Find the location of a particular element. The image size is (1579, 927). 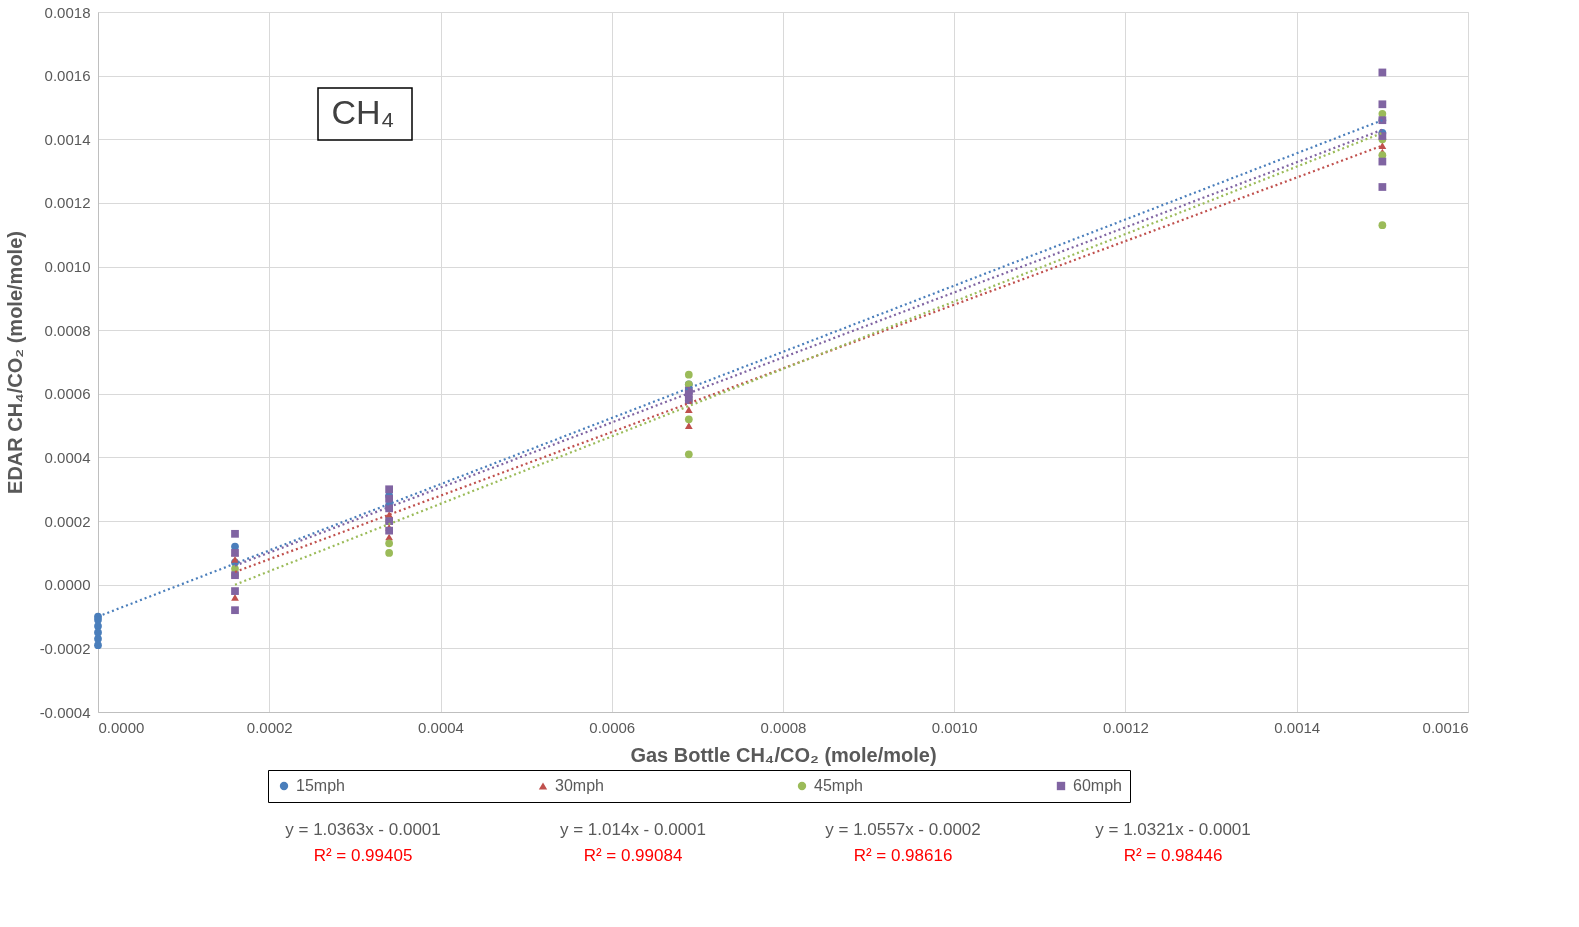

x-tick-label: 0.0010 is located at coordinates (954, 727).